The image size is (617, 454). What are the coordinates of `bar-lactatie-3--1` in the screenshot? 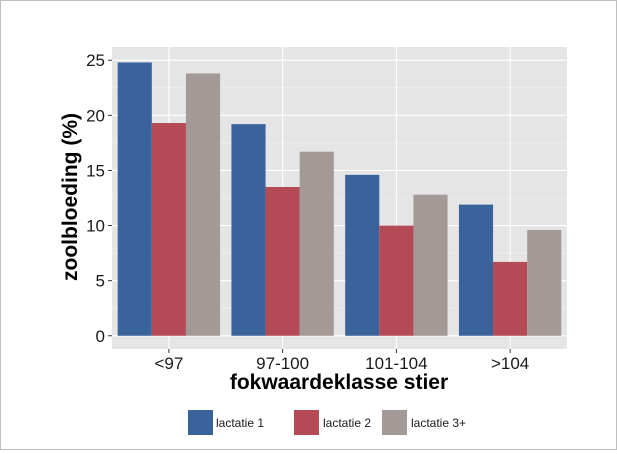 It's located at (316, 243).